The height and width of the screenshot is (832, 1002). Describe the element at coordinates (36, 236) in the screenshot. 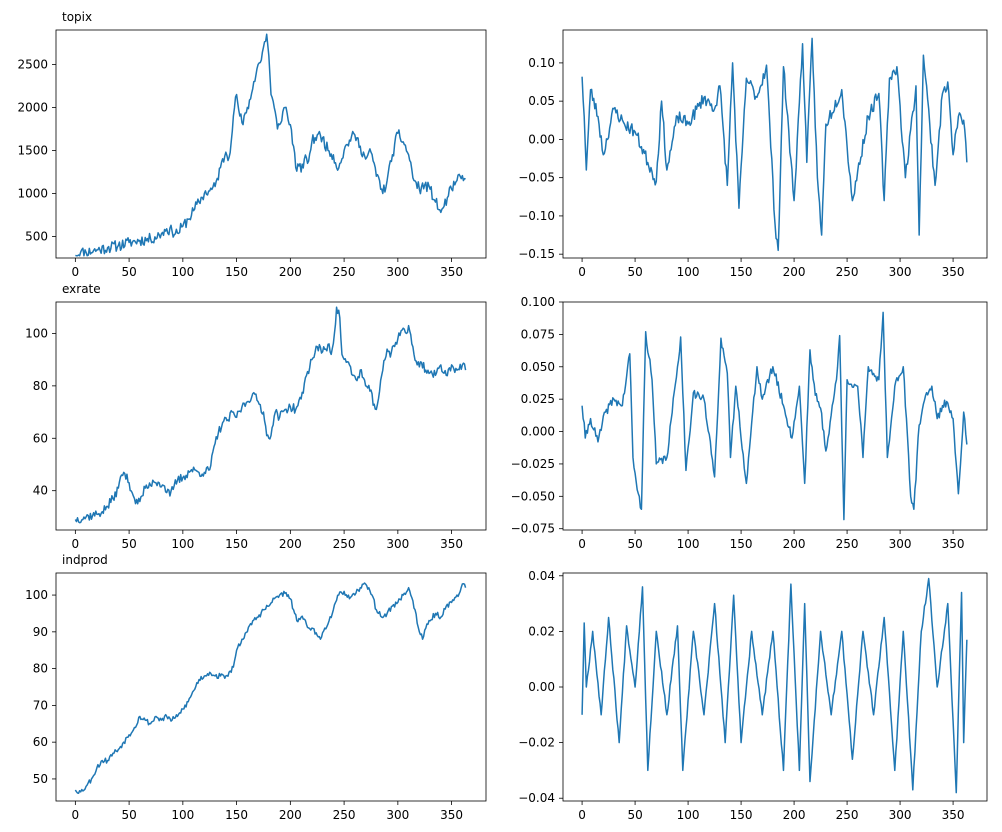

I see `y-tick-label: 500` at that location.